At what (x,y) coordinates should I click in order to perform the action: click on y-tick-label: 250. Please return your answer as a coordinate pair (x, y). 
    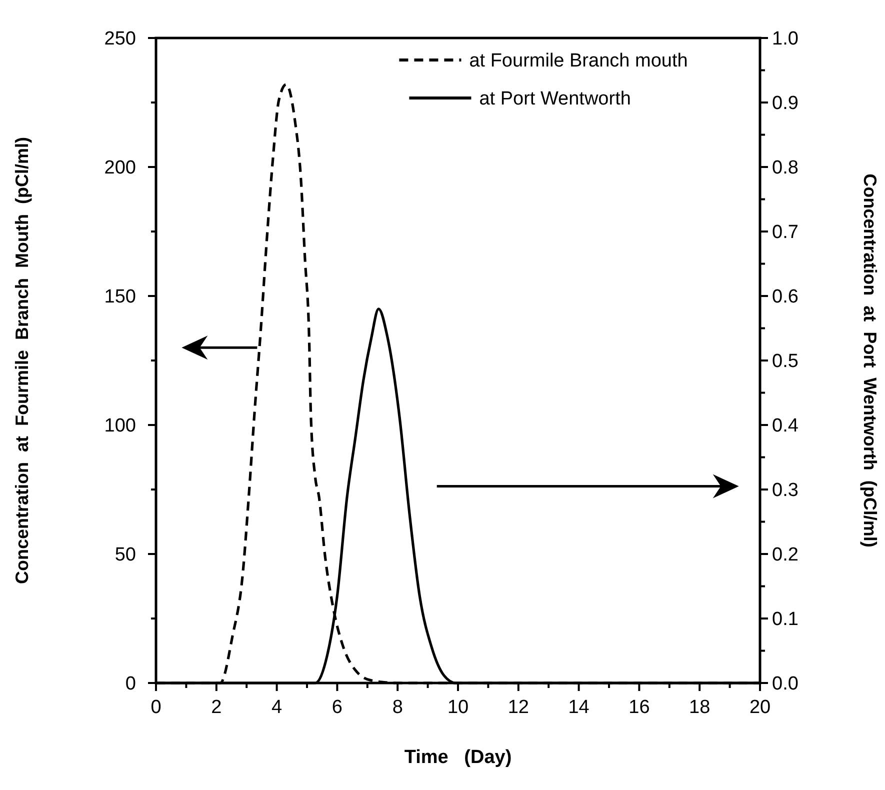
    Looking at the image, I should click on (120, 39).